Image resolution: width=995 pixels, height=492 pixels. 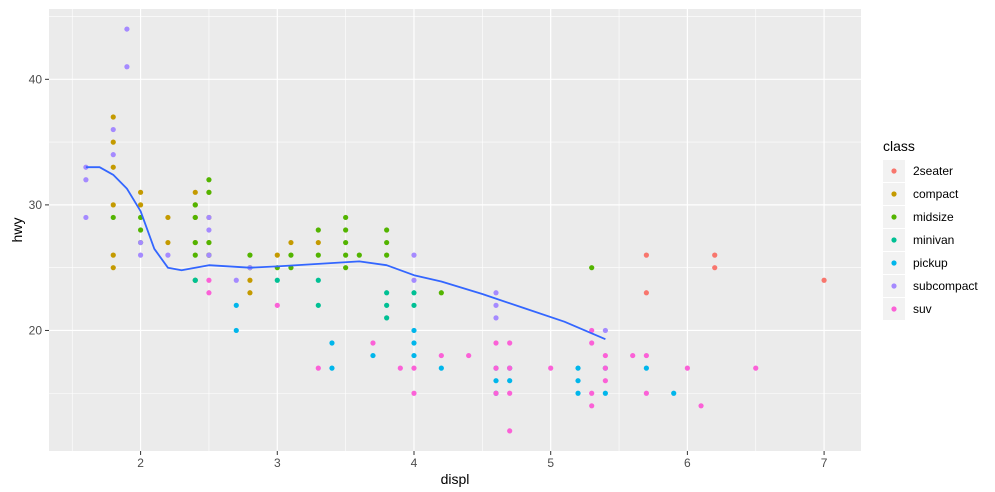 What do you see at coordinates (922, 309) in the screenshot?
I see `legend-label-suv: suv` at bounding box center [922, 309].